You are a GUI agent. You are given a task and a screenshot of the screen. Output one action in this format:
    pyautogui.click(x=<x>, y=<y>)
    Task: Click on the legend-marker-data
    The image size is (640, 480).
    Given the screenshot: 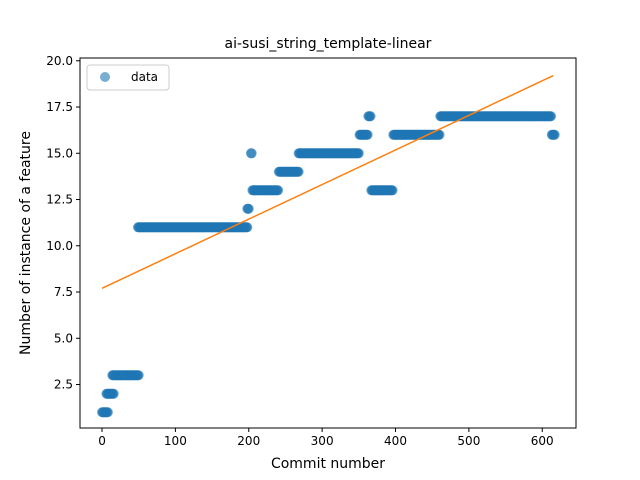 What is the action you would take?
    pyautogui.click(x=105, y=77)
    